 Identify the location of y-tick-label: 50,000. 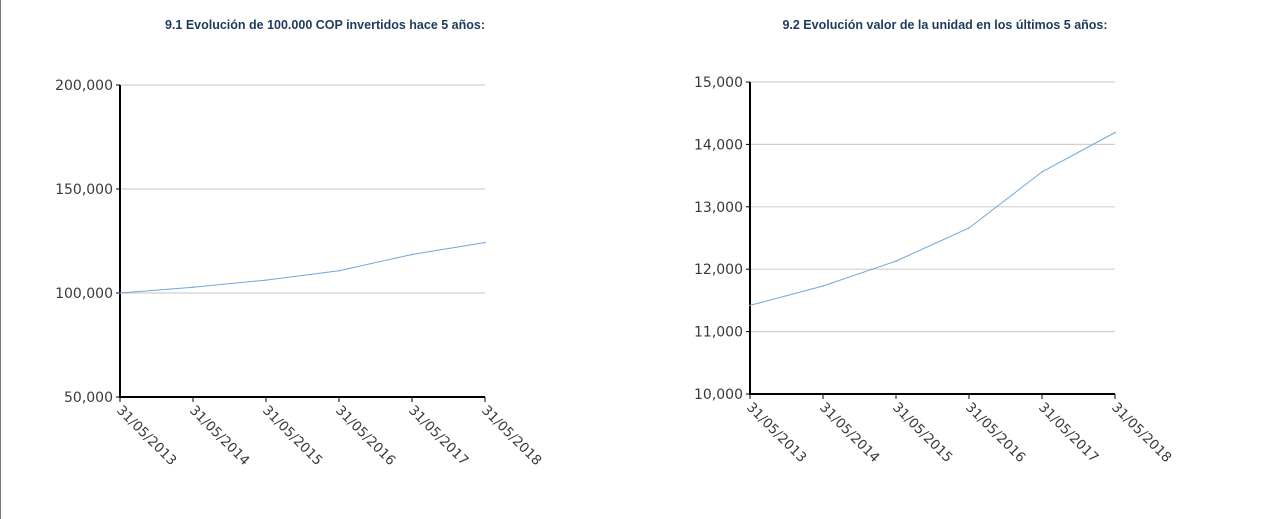
(88, 398).